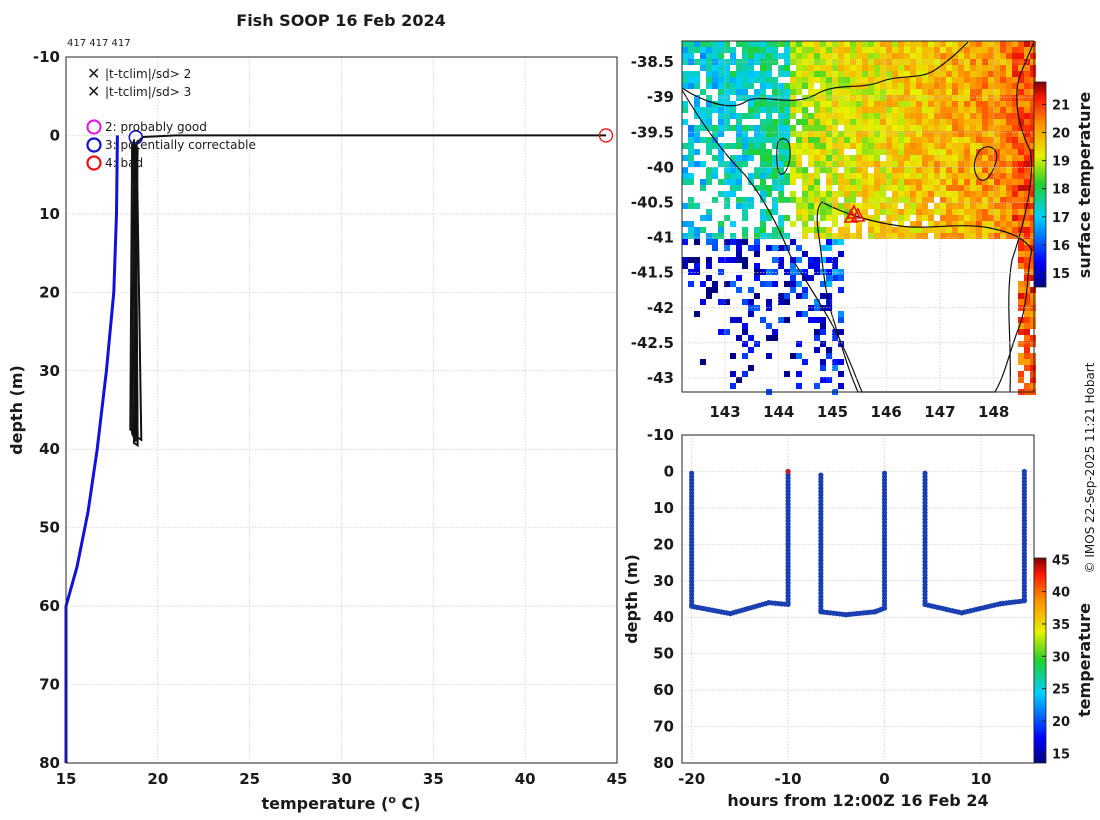 Image resolution: width=1100 pixels, height=820 pixels. What do you see at coordinates (724, 412) in the screenshot?
I see `map-x-tick: 143` at bounding box center [724, 412].